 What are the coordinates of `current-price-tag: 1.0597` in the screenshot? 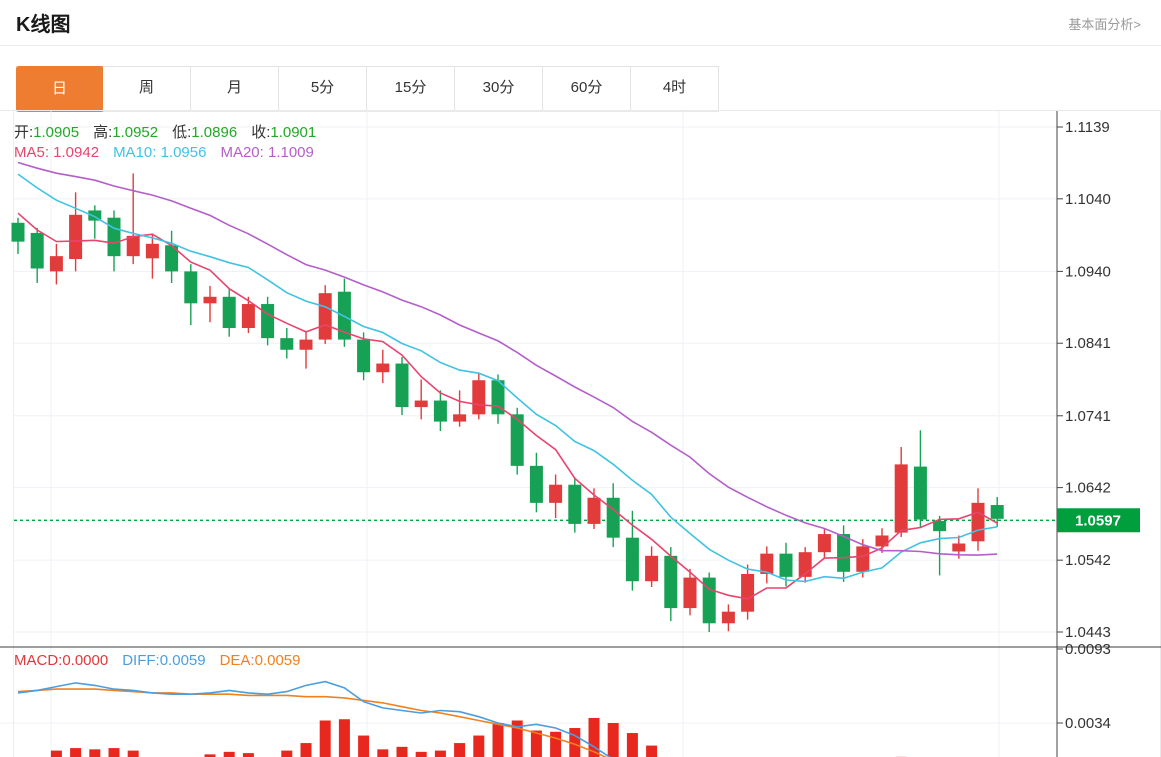 It's located at (1098, 520).